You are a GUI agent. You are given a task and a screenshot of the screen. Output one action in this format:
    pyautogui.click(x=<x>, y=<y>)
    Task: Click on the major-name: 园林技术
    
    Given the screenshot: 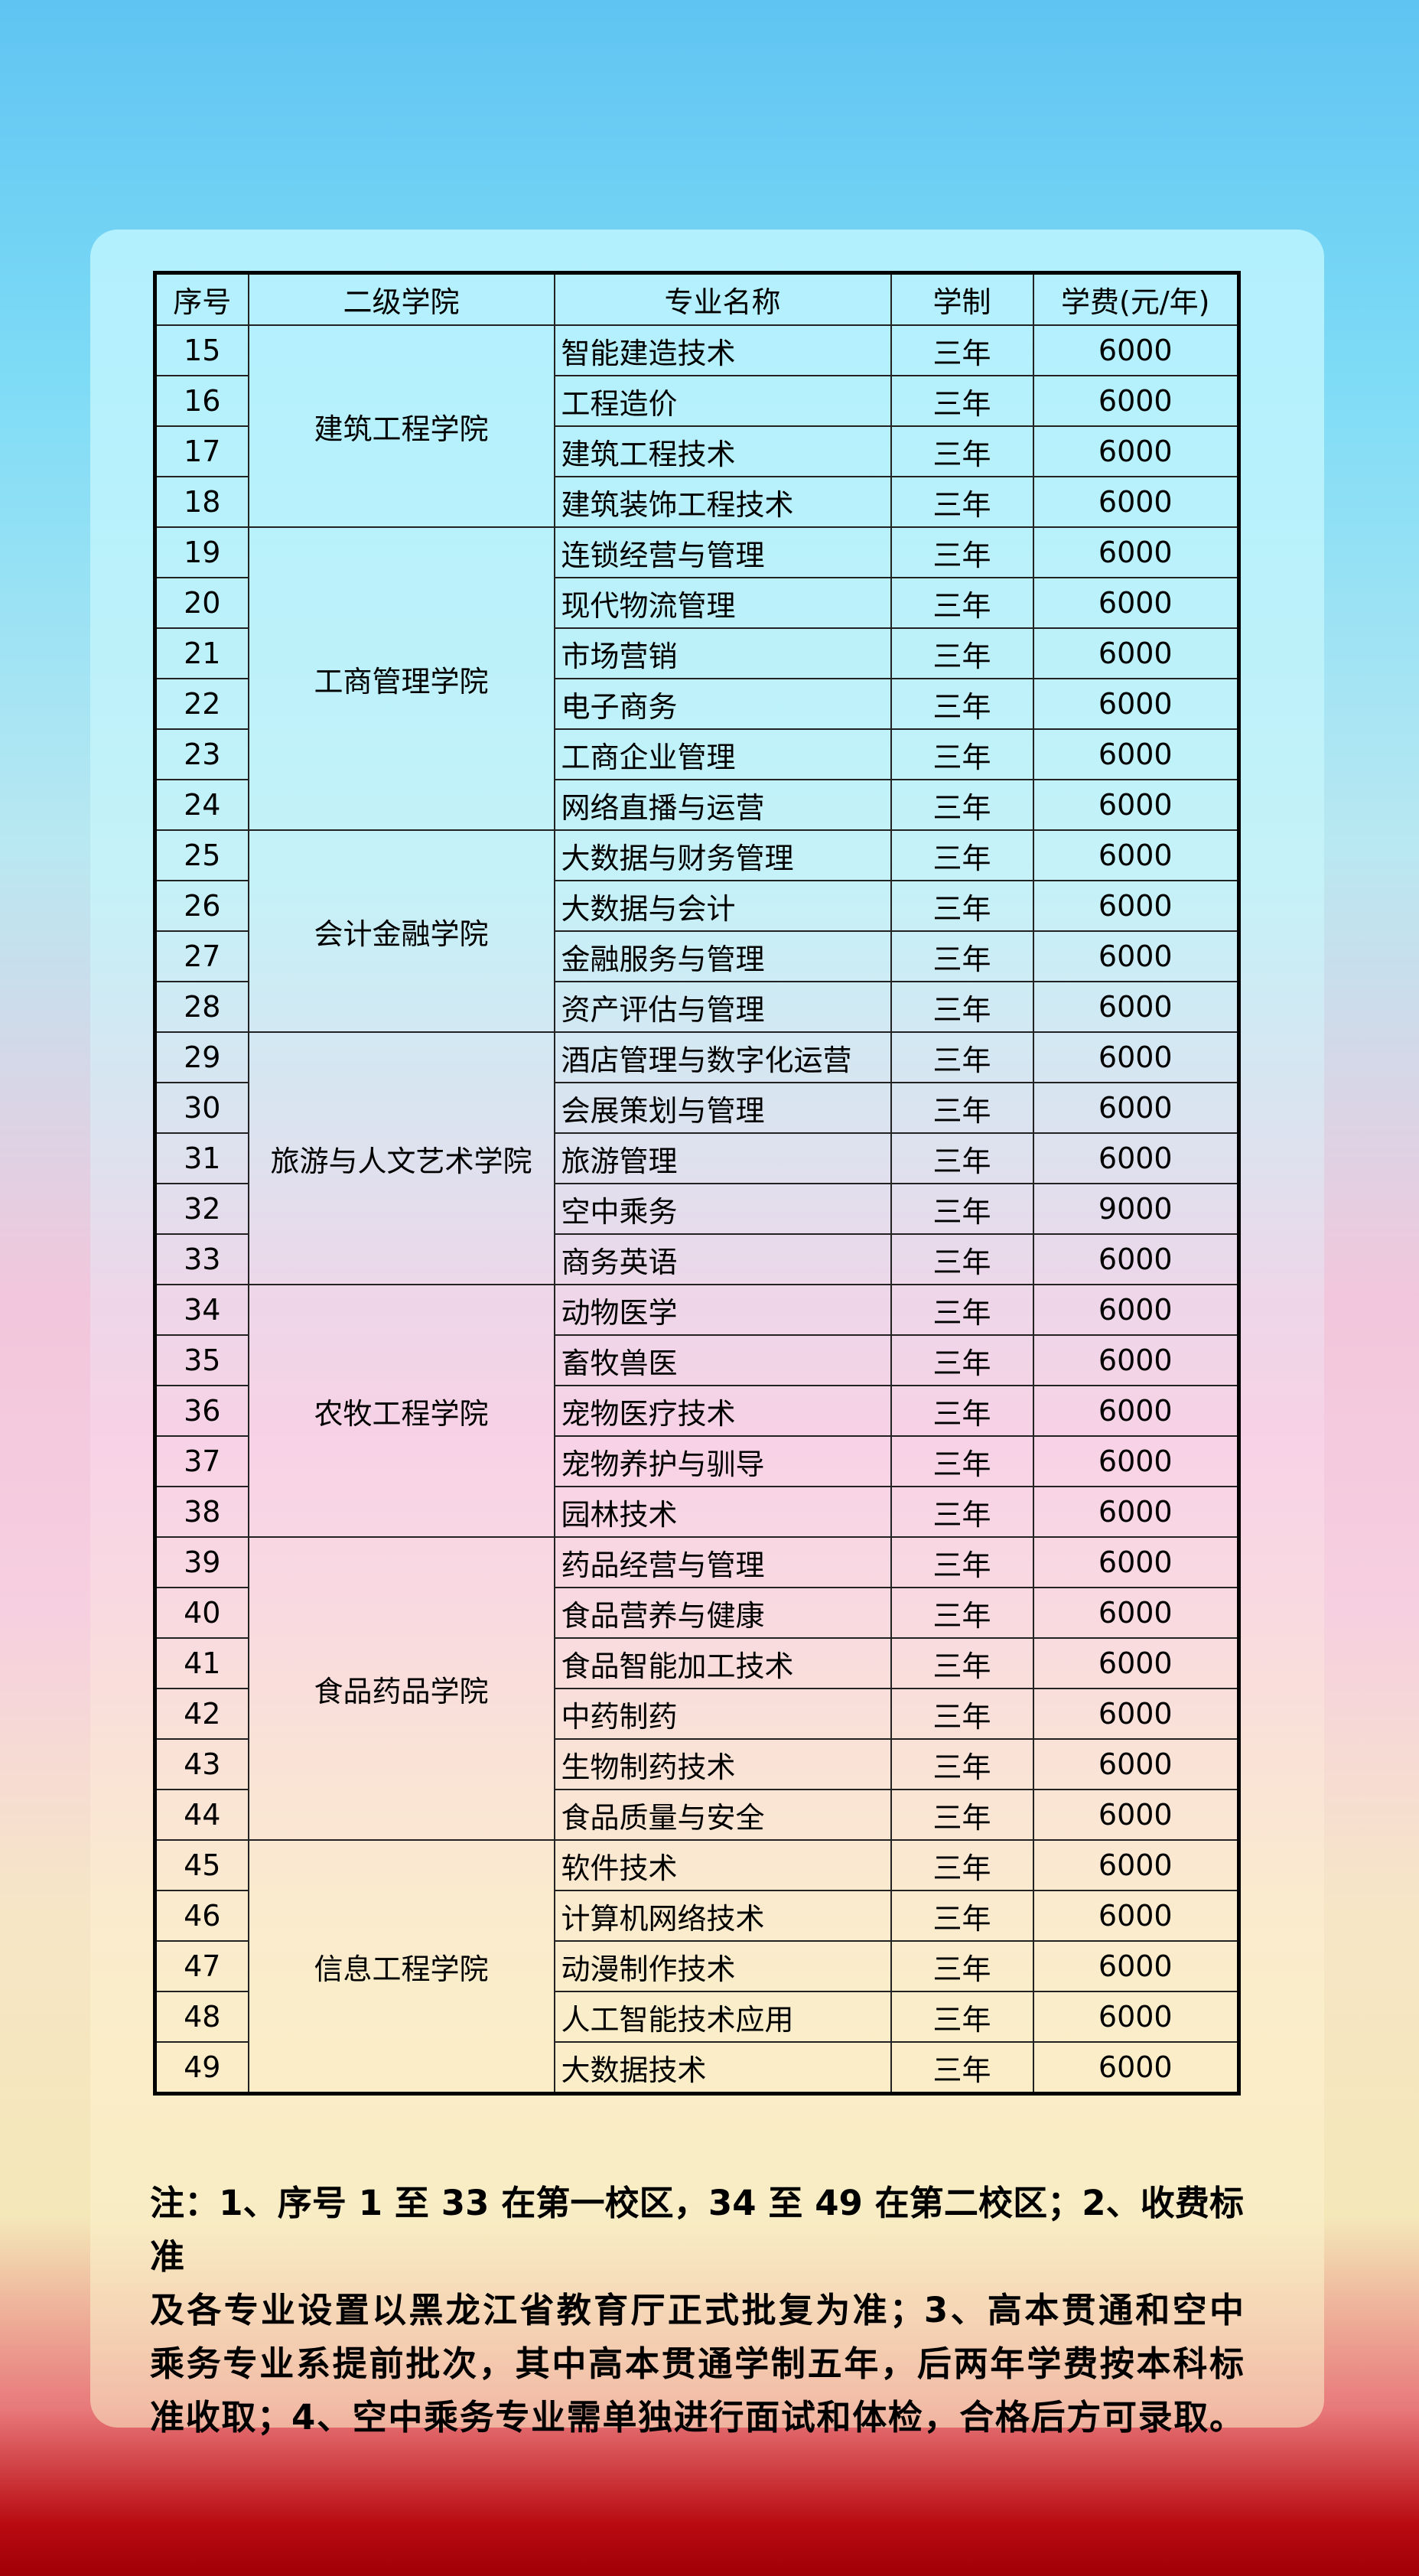 What is the action you would take?
    pyautogui.click(x=722, y=1512)
    